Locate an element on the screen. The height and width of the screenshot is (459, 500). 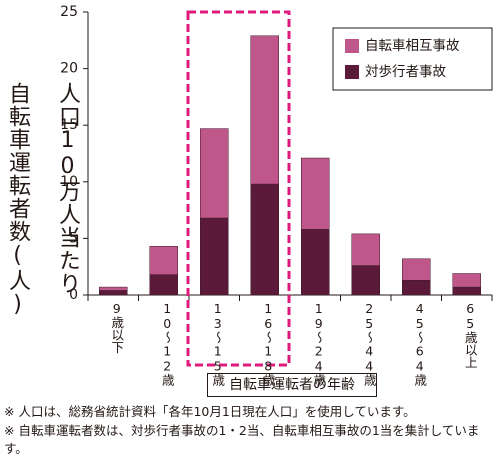
y-axis-label: 人口10万人当たり is located at coordinates (67, 188).